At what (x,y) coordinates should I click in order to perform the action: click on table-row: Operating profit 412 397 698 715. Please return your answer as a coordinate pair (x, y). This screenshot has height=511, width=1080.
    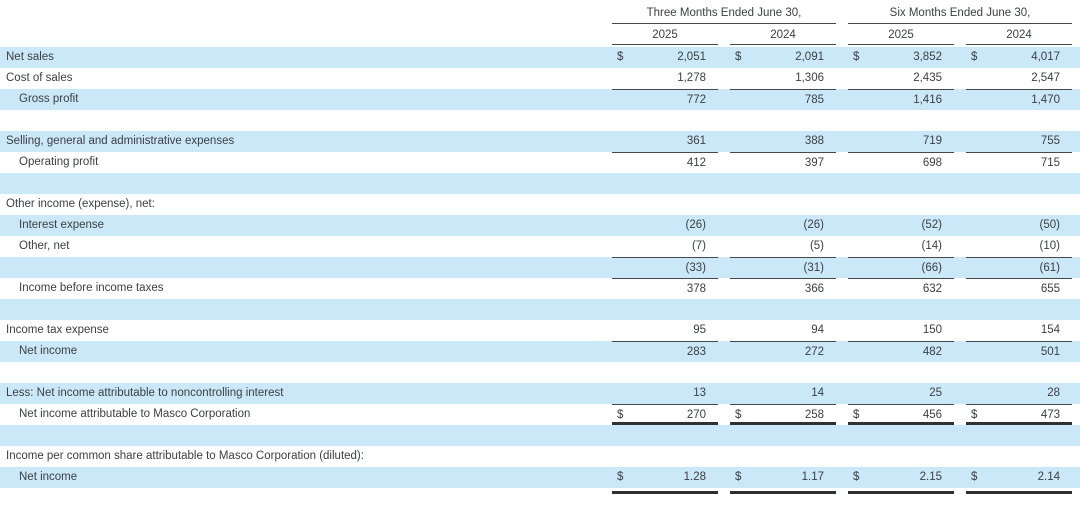
    Looking at the image, I should click on (540, 162).